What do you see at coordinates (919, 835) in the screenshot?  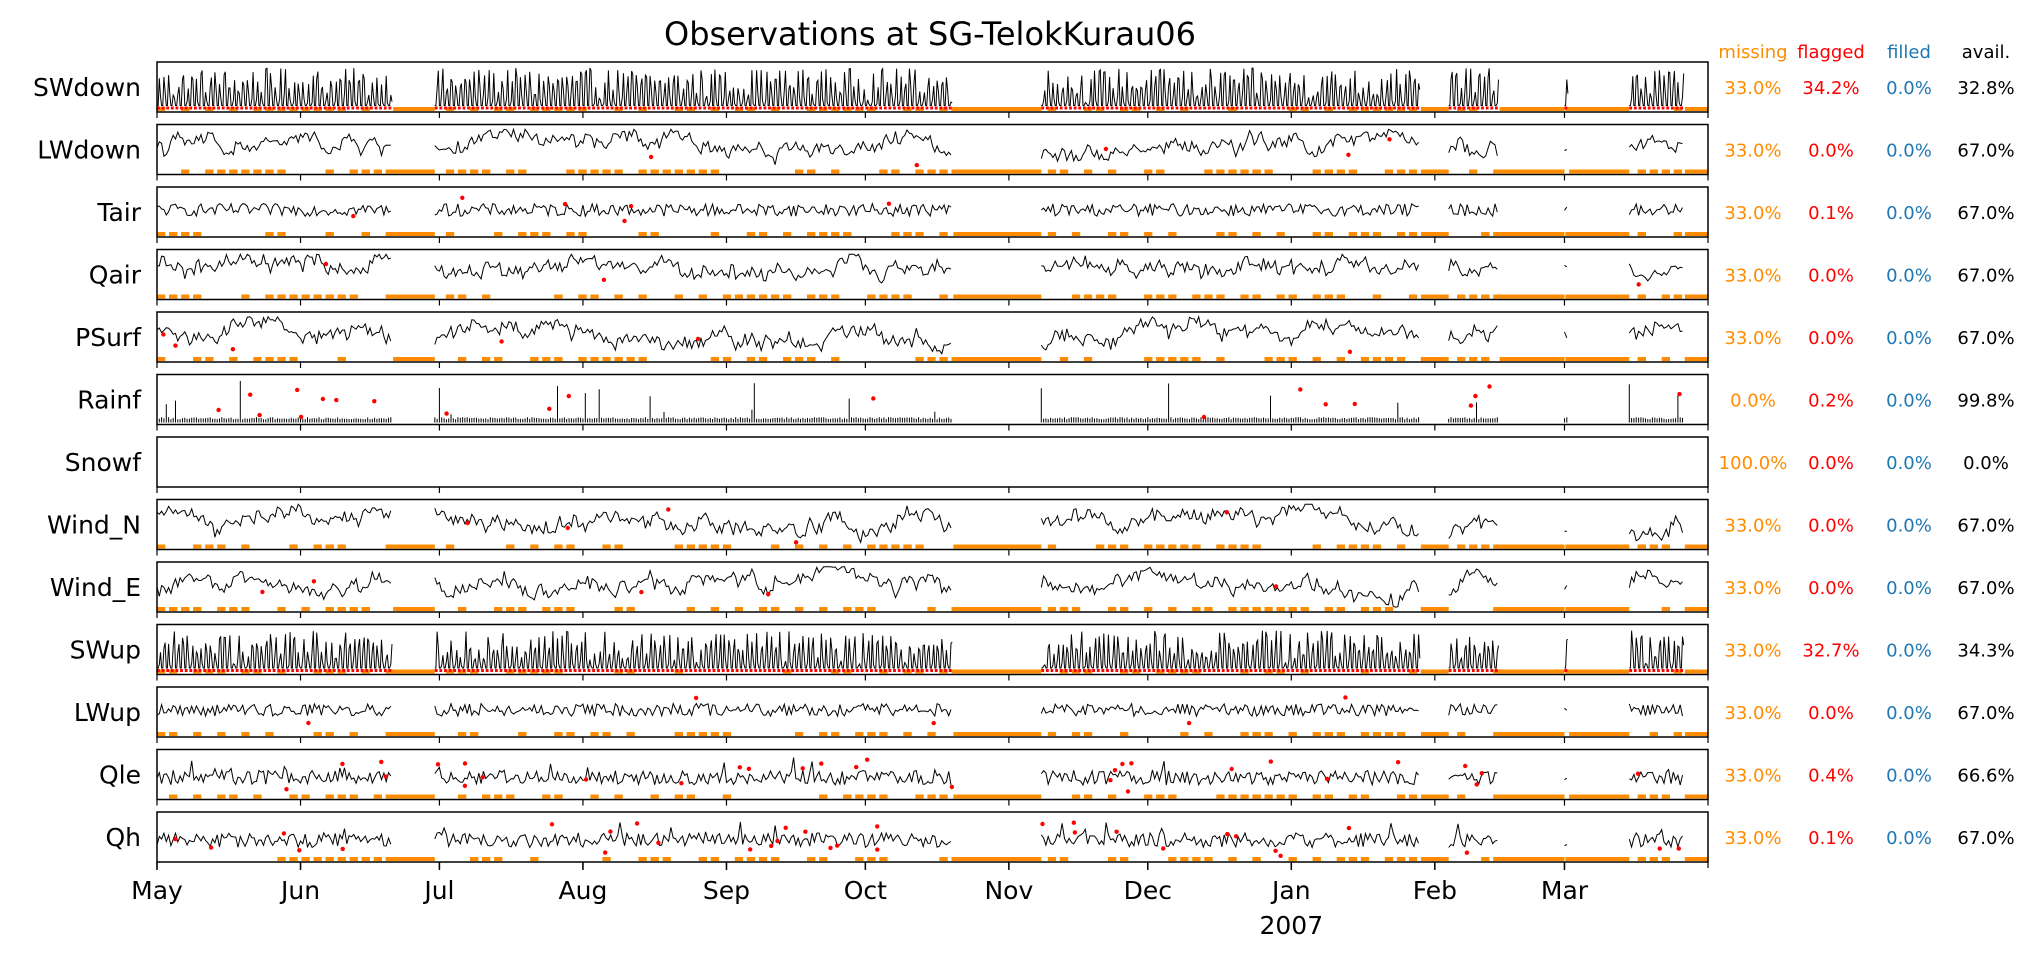 I see `series-line-qh` at bounding box center [919, 835].